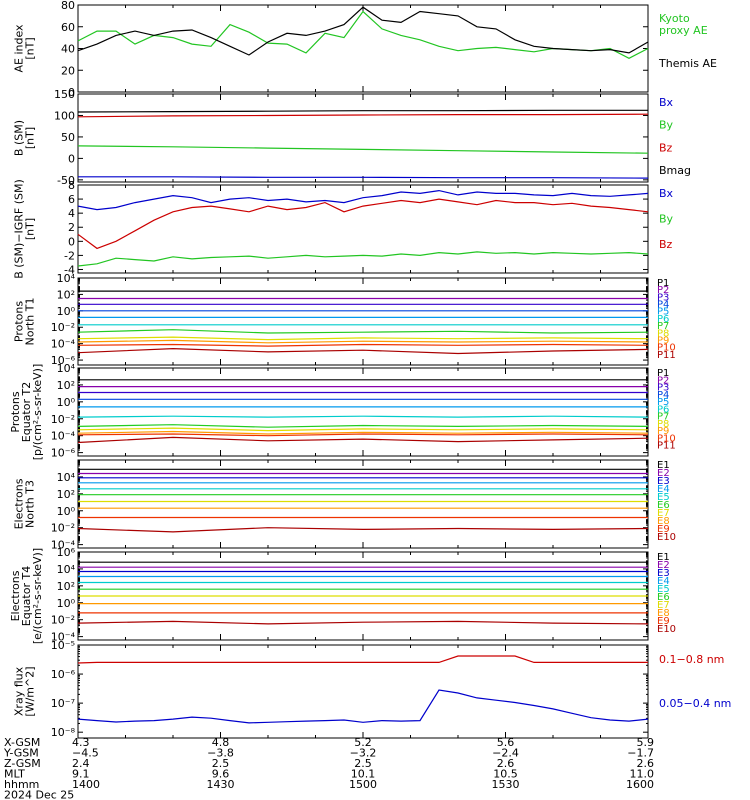 This screenshot has height=800, width=750. What do you see at coordinates (68, 27) in the screenshot?
I see `y-tick-label: 60` at bounding box center [68, 27].